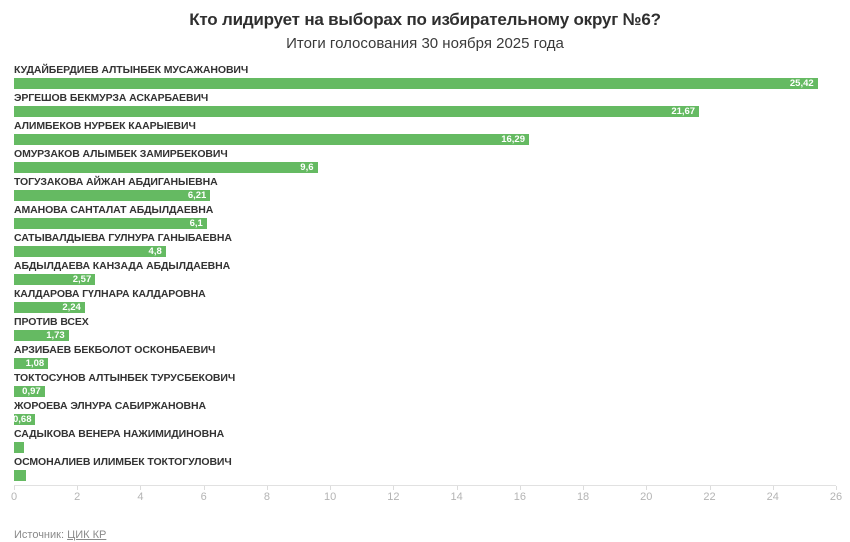 The image size is (850, 542). What do you see at coordinates (39, 535) in the screenshot?
I see `source-prefix: Источник:` at bounding box center [39, 535].